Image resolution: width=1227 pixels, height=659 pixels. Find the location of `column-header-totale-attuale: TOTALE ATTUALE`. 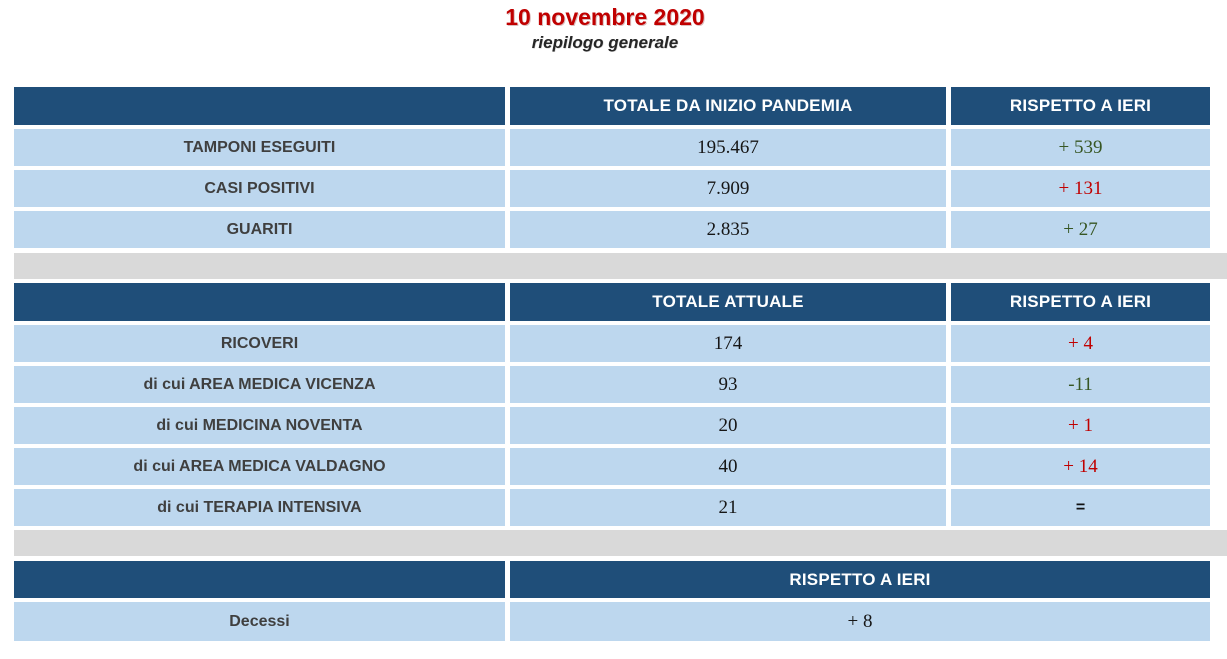

column-header-totale-attuale: TOTALE ATTUALE is located at coordinates (728, 302).